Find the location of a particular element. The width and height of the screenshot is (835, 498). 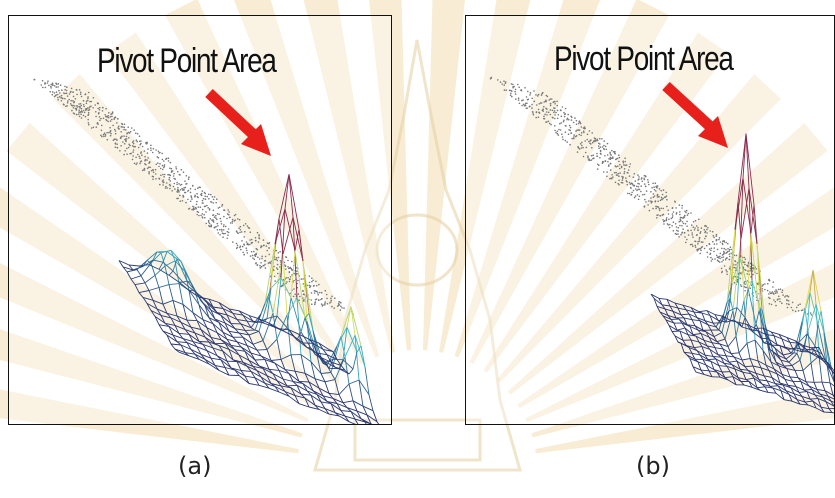

caption-b: (b) is located at coordinates (653, 466).